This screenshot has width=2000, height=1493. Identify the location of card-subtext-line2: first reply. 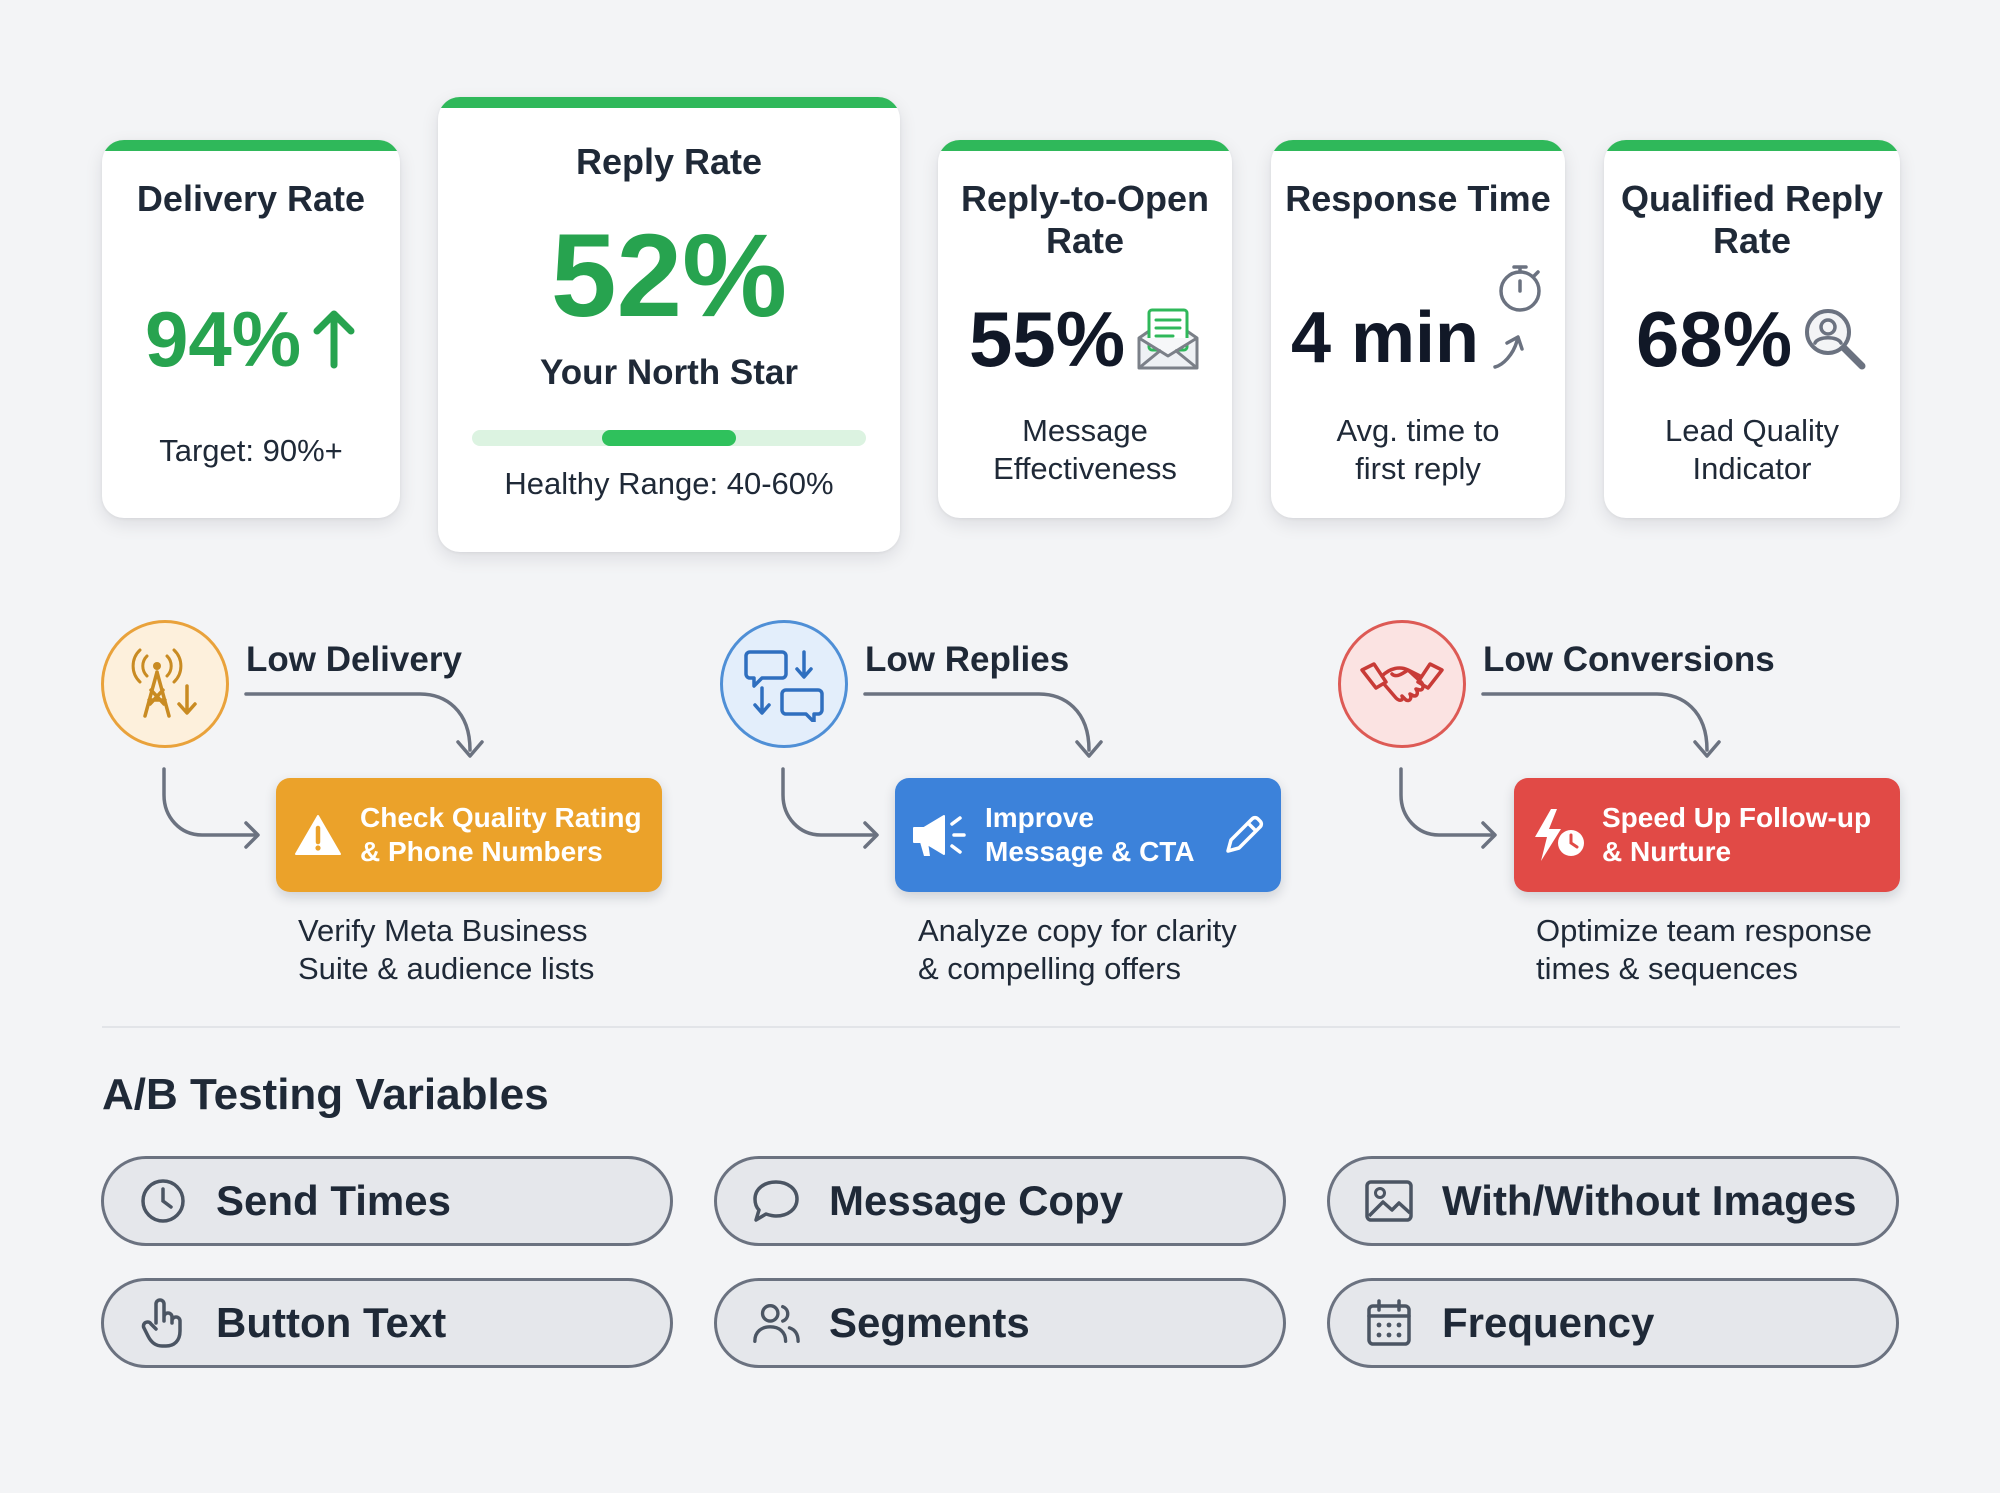
(1418, 468).